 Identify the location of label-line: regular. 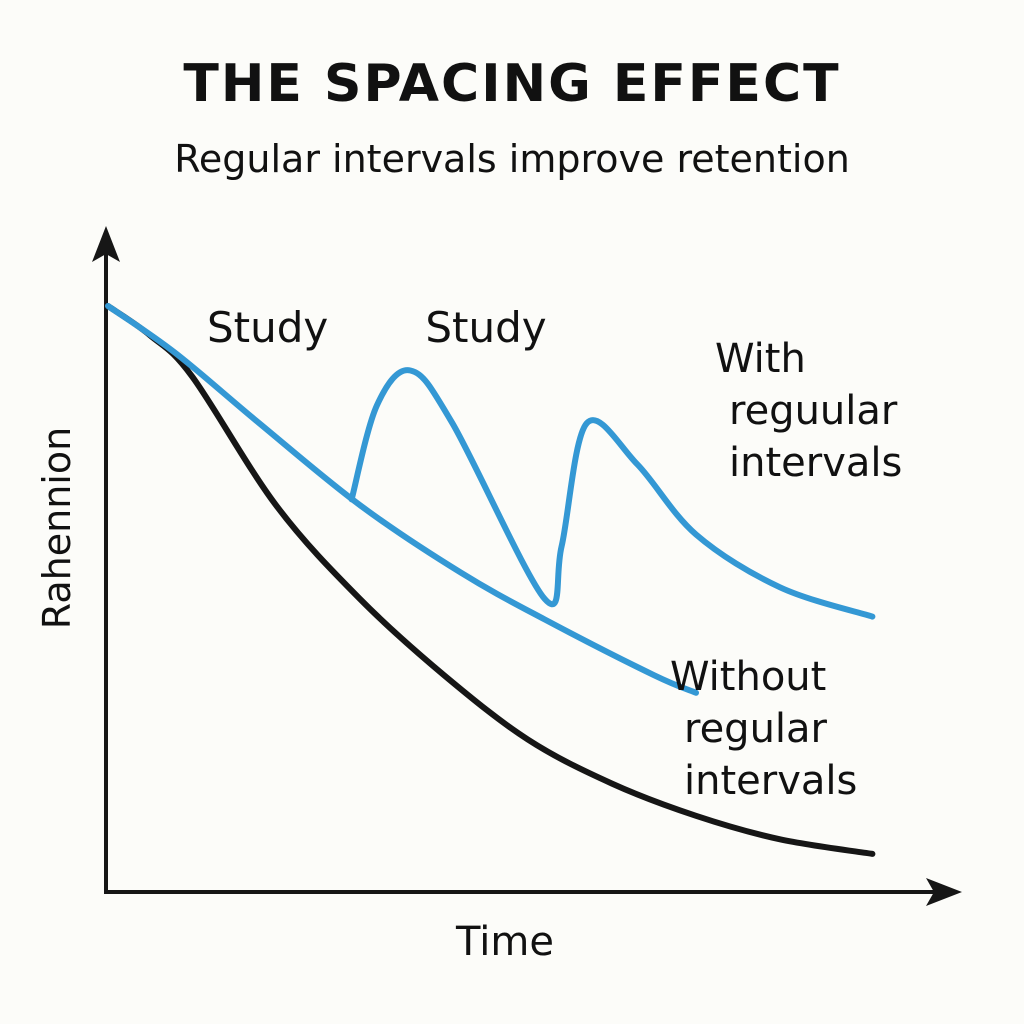
(756, 729).